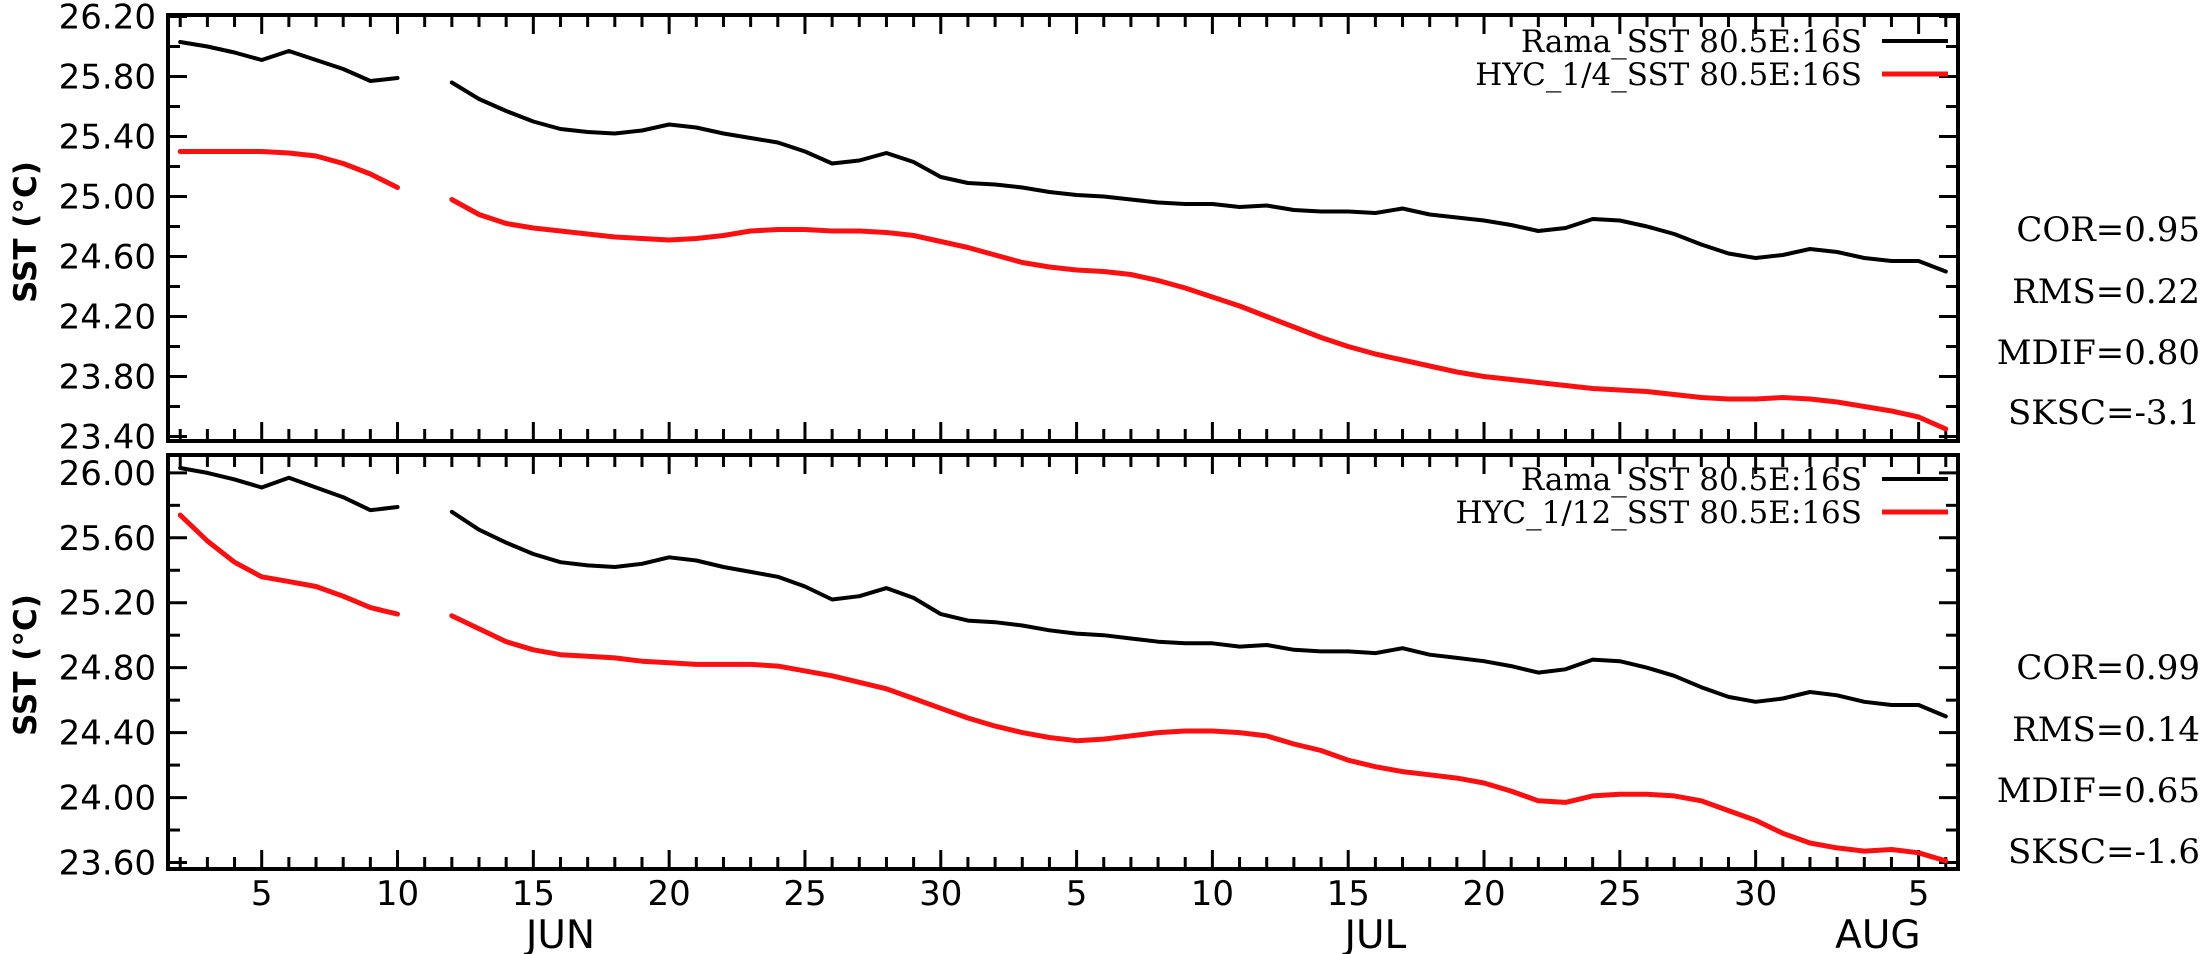  Describe the element at coordinates (1691, 480) in the screenshot. I see `bottom-legend-label-rama: Rama_SST 80.5E:16S` at that location.